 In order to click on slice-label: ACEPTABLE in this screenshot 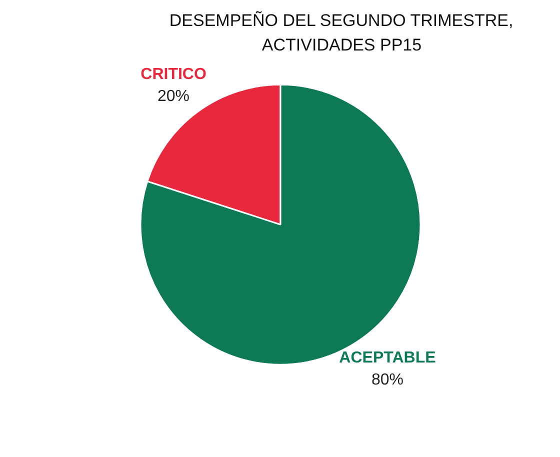, I will do `click(387, 357)`.